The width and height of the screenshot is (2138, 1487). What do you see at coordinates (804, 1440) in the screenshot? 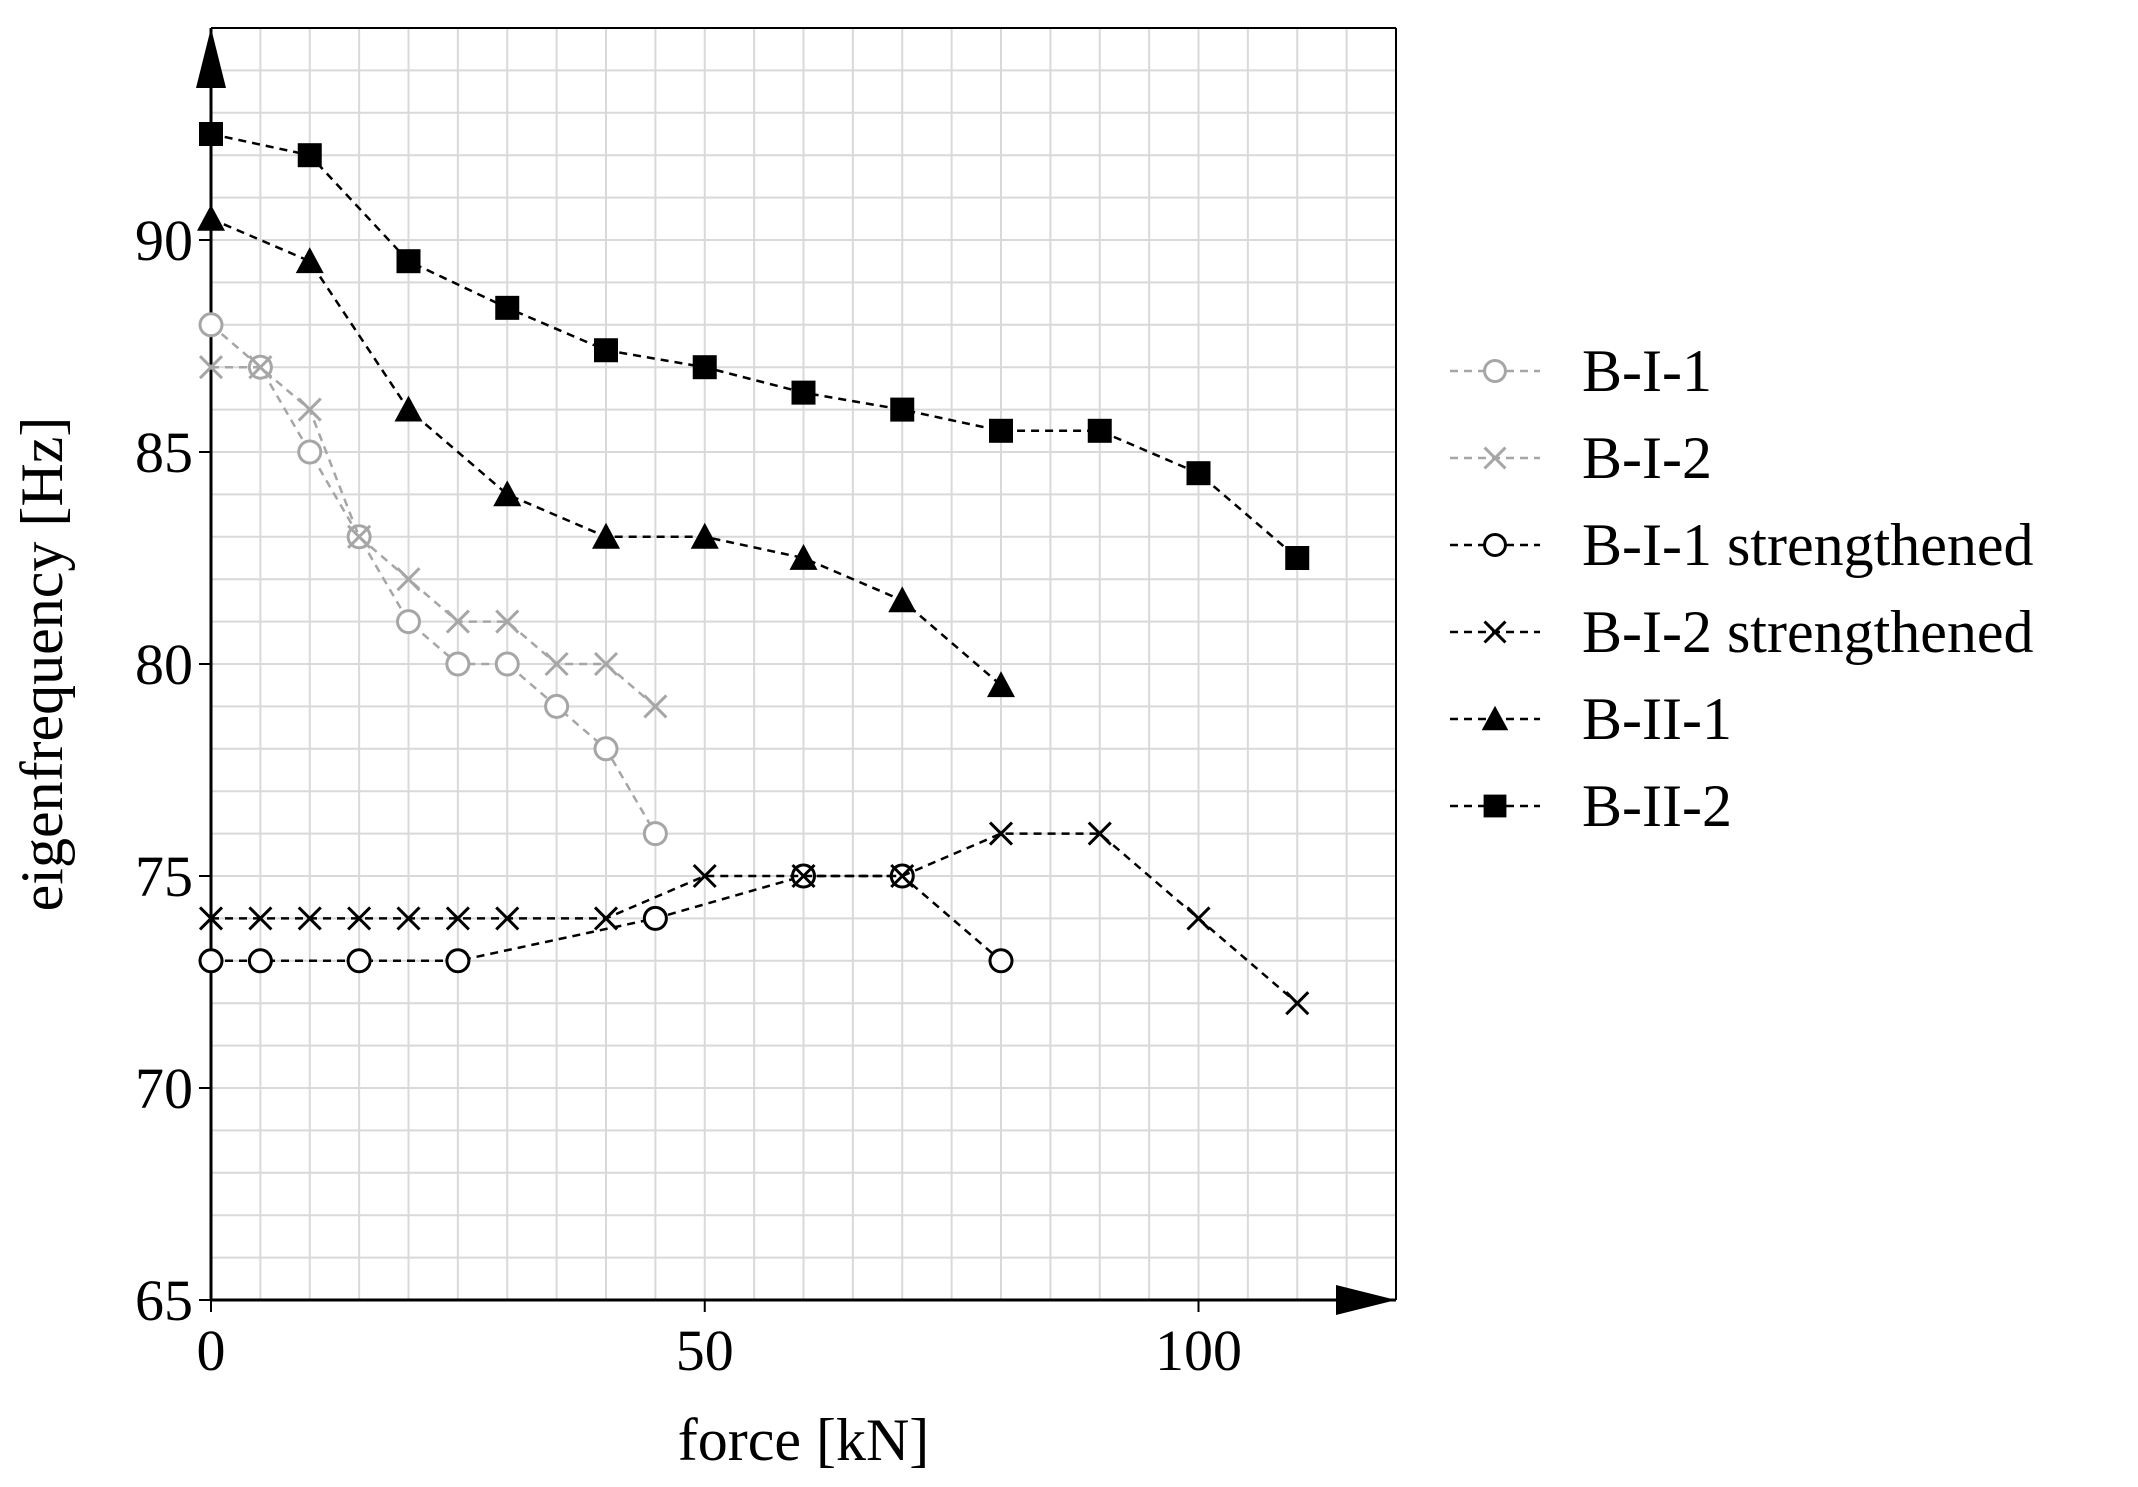
I see `x-axis-title: force [kN]` at bounding box center [804, 1440].